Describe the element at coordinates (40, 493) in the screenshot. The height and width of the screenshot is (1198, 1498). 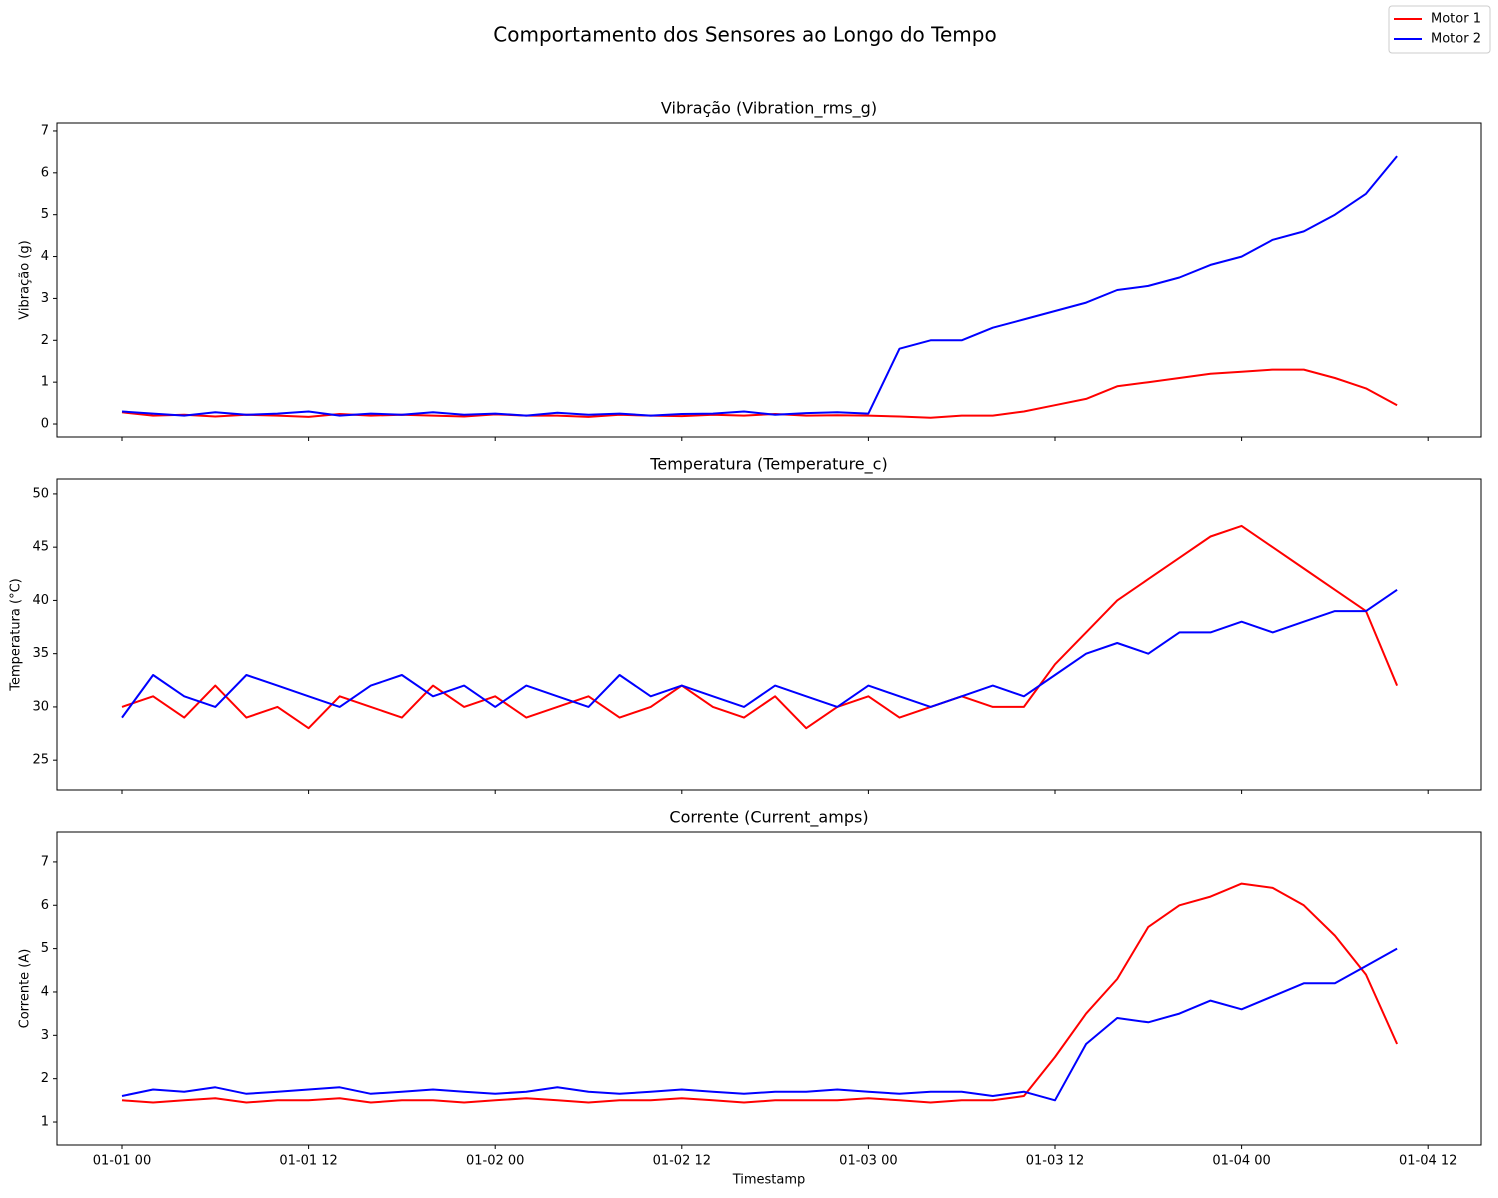
I see `y-tick-label: 50` at that location.